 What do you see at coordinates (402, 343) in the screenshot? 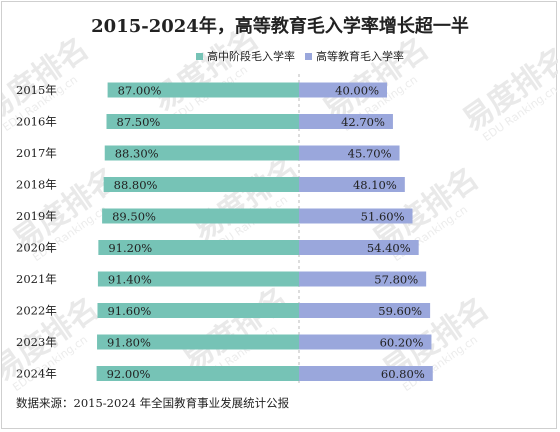
I see `data-label-right: 60.20%` at bounding box center [402, 343].